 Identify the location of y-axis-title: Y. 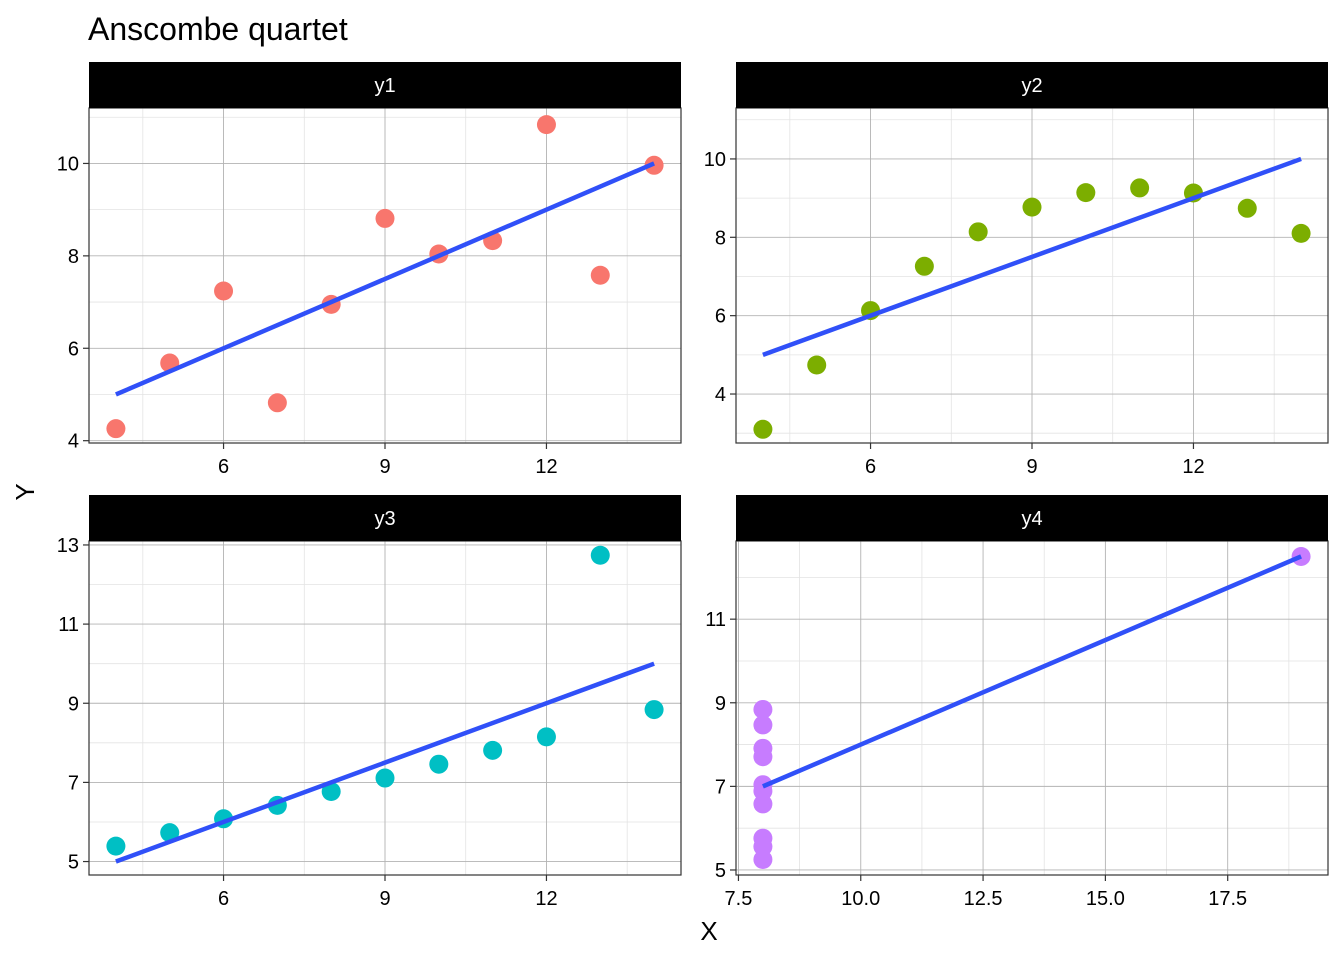
(25, 491).